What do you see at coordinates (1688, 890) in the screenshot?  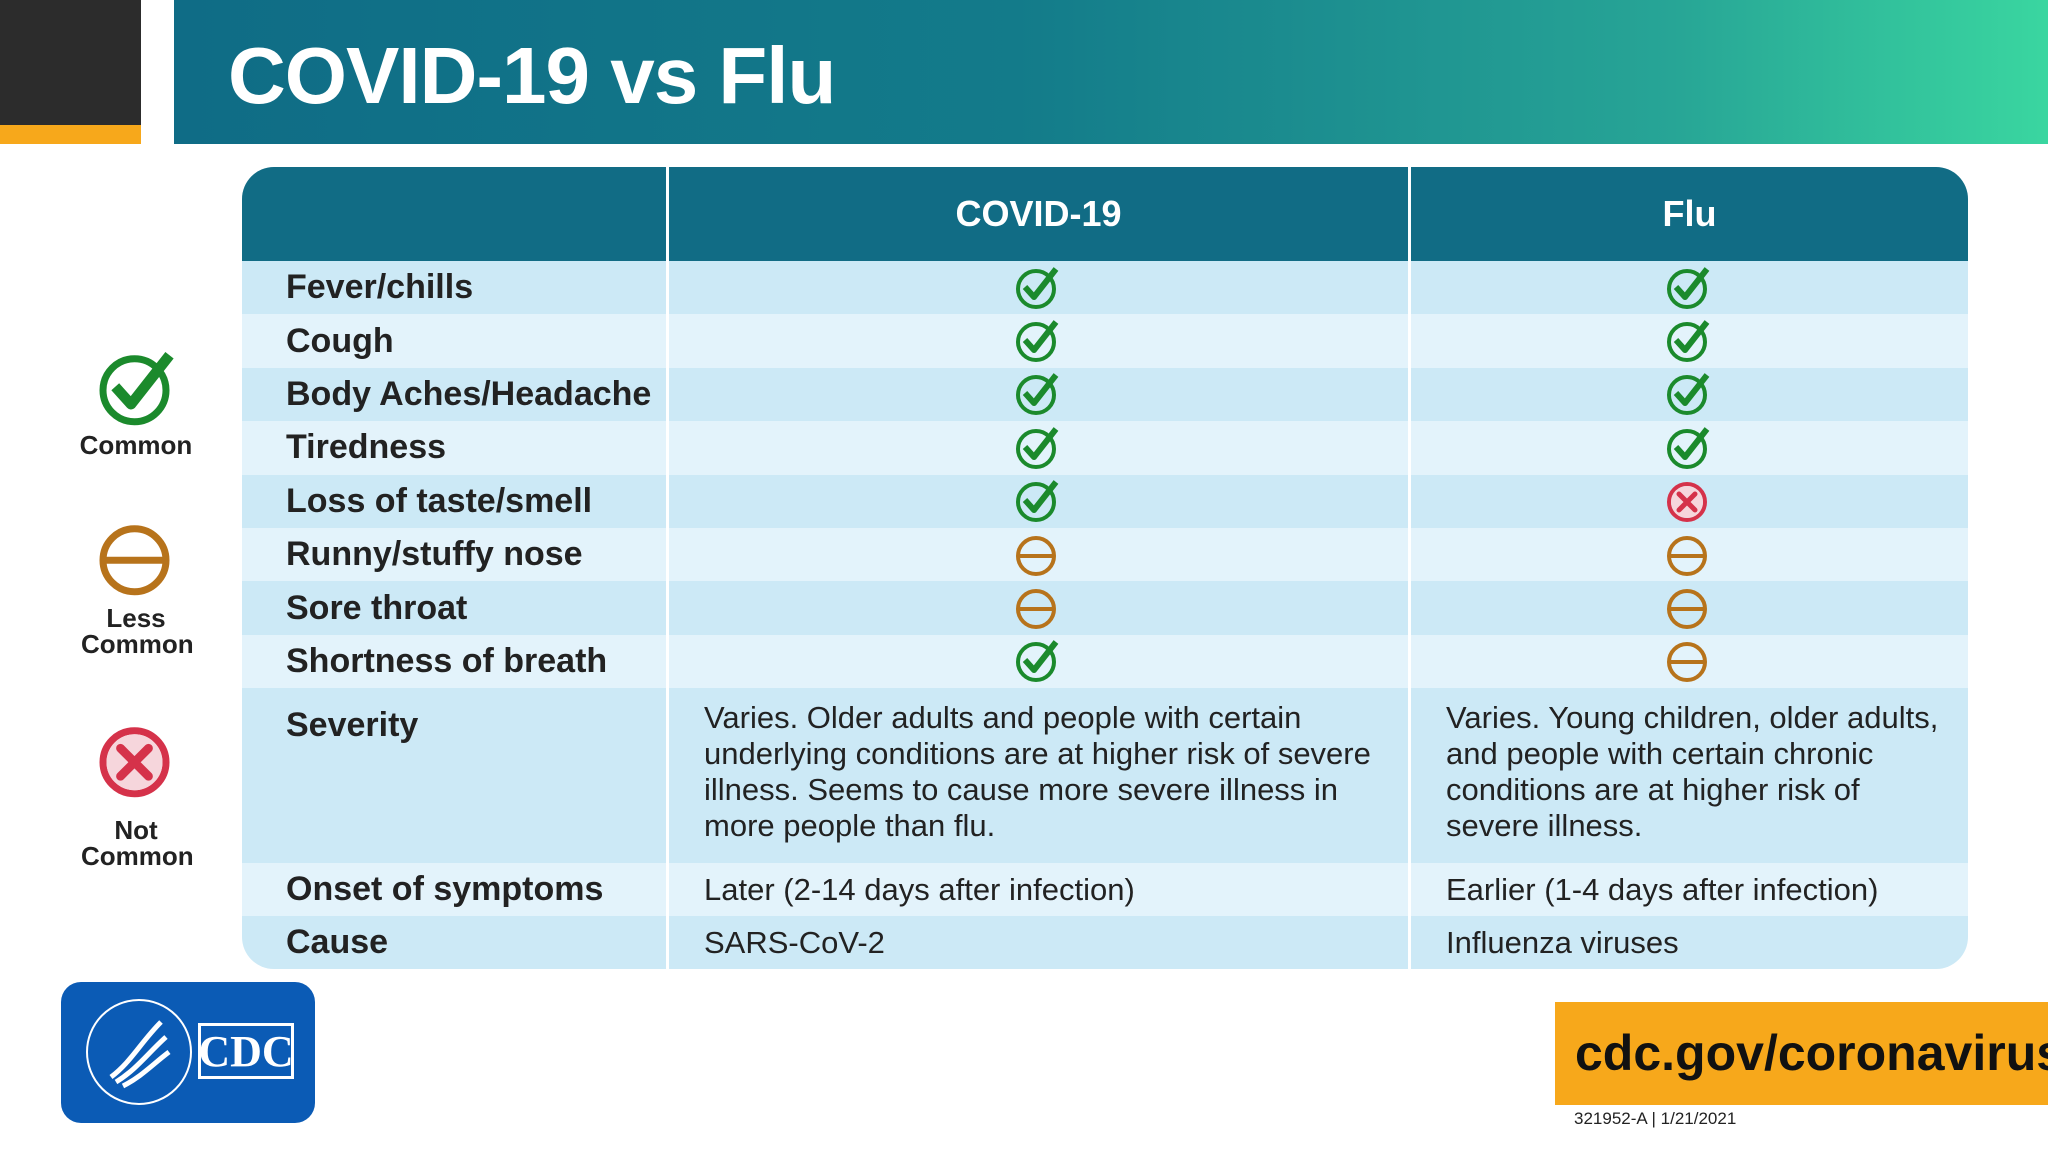 I see `text-cell: Earlier (1-4 days after infection)` at bounding box center [1688, 890].